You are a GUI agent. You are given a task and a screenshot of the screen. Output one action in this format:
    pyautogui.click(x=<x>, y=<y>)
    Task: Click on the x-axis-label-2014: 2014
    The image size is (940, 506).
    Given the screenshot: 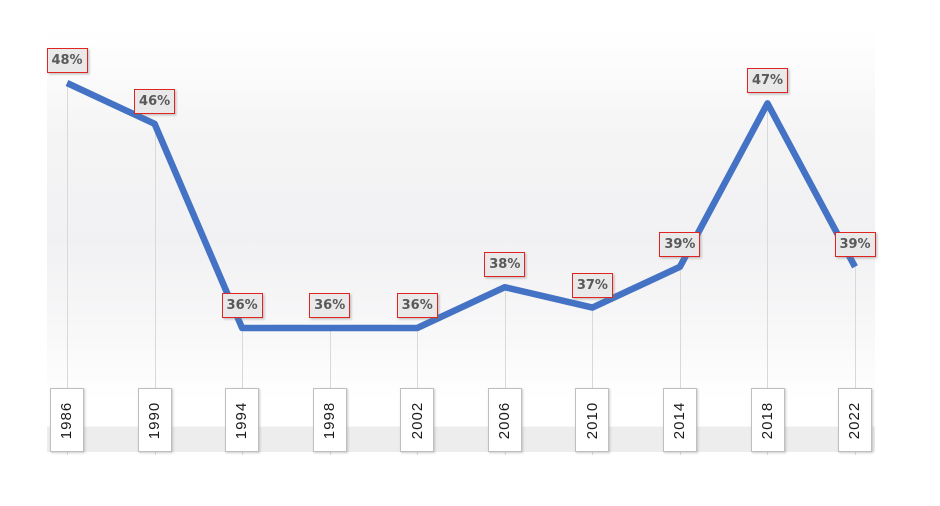 What is the action you would take?
    pyautogui.click(x=679, y=420)
    